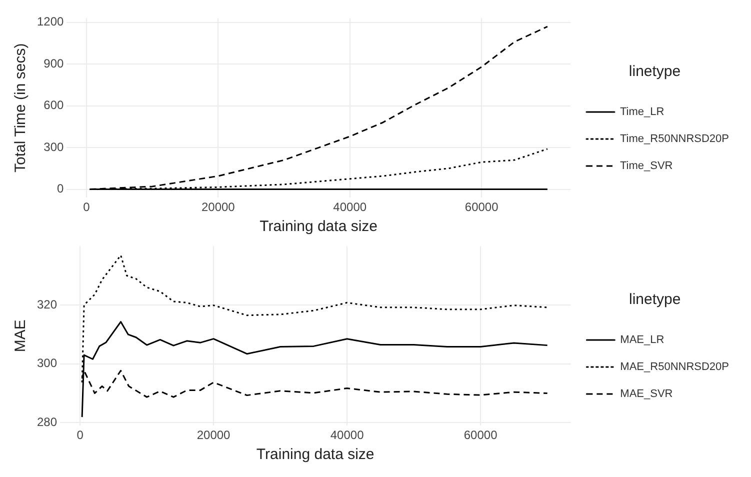 This screenshot has width=751, height=477. I want to click on y-tick-label: 320, so click(47, 304).